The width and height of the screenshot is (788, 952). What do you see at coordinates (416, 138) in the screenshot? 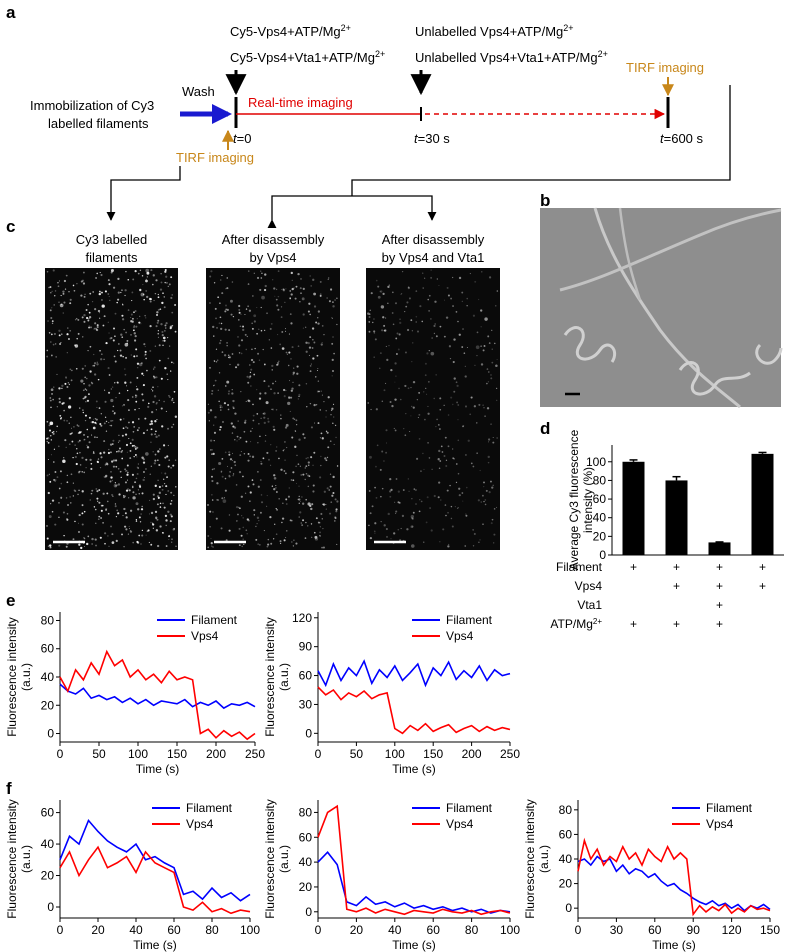
I see `text: t` at bounding box center [416, 138].